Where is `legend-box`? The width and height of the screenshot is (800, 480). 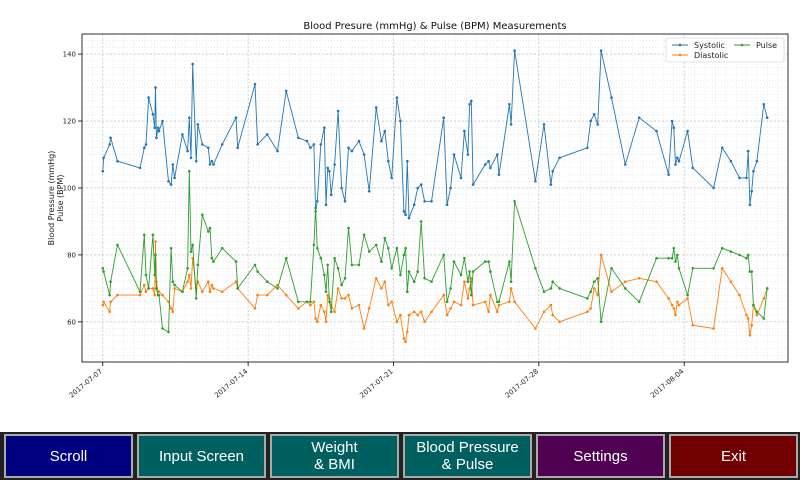
legend-box is located at coordinates (725, 50).